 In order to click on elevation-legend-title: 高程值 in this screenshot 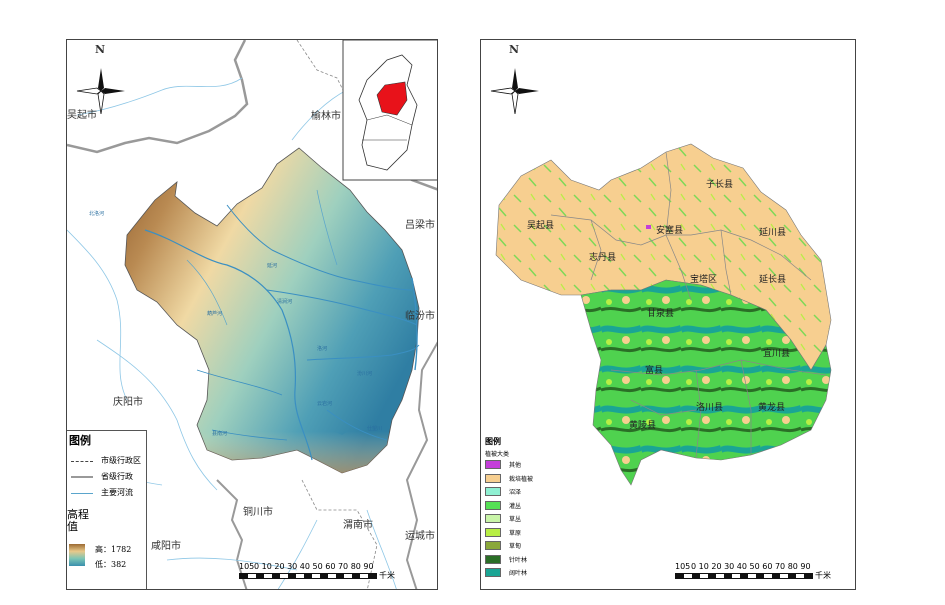, I will do `click(78, 520)`.